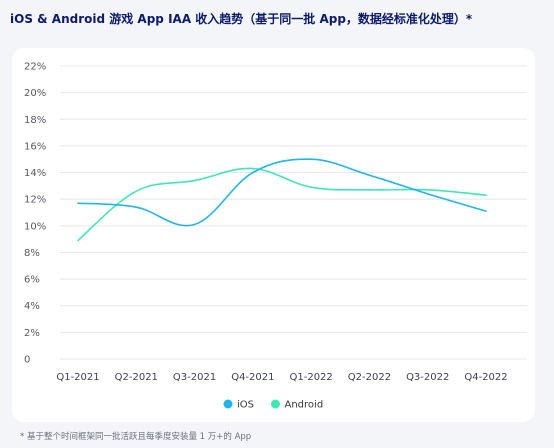 The height and width of the screenshot is (448, 554). Describe the element at coordinates (228, 404) in the screenshot. I see `legend-marker-ios` at that location.